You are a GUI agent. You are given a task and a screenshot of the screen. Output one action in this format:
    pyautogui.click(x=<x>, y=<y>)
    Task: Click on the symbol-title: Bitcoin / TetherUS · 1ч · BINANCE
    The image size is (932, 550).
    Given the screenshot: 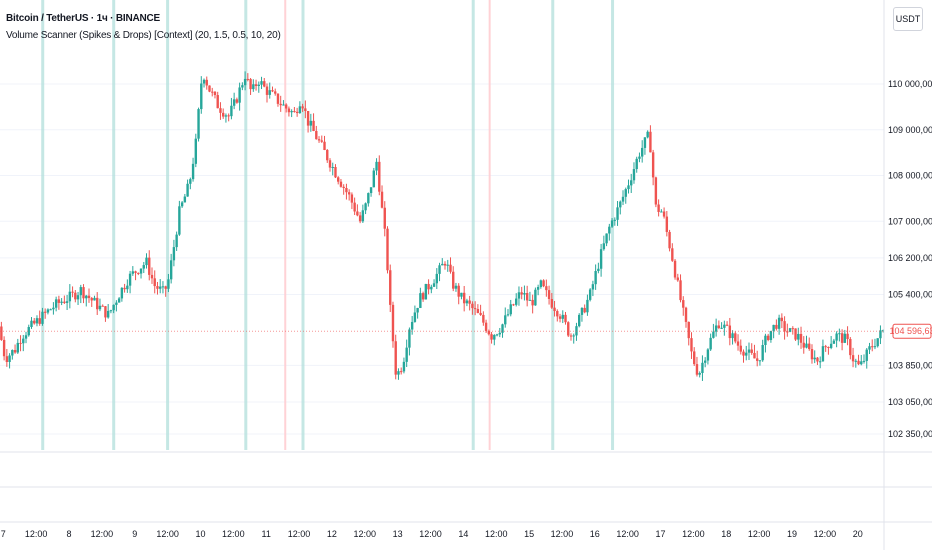 What is the action you would take?
    pyautogui.click(x=83, y=18)
    